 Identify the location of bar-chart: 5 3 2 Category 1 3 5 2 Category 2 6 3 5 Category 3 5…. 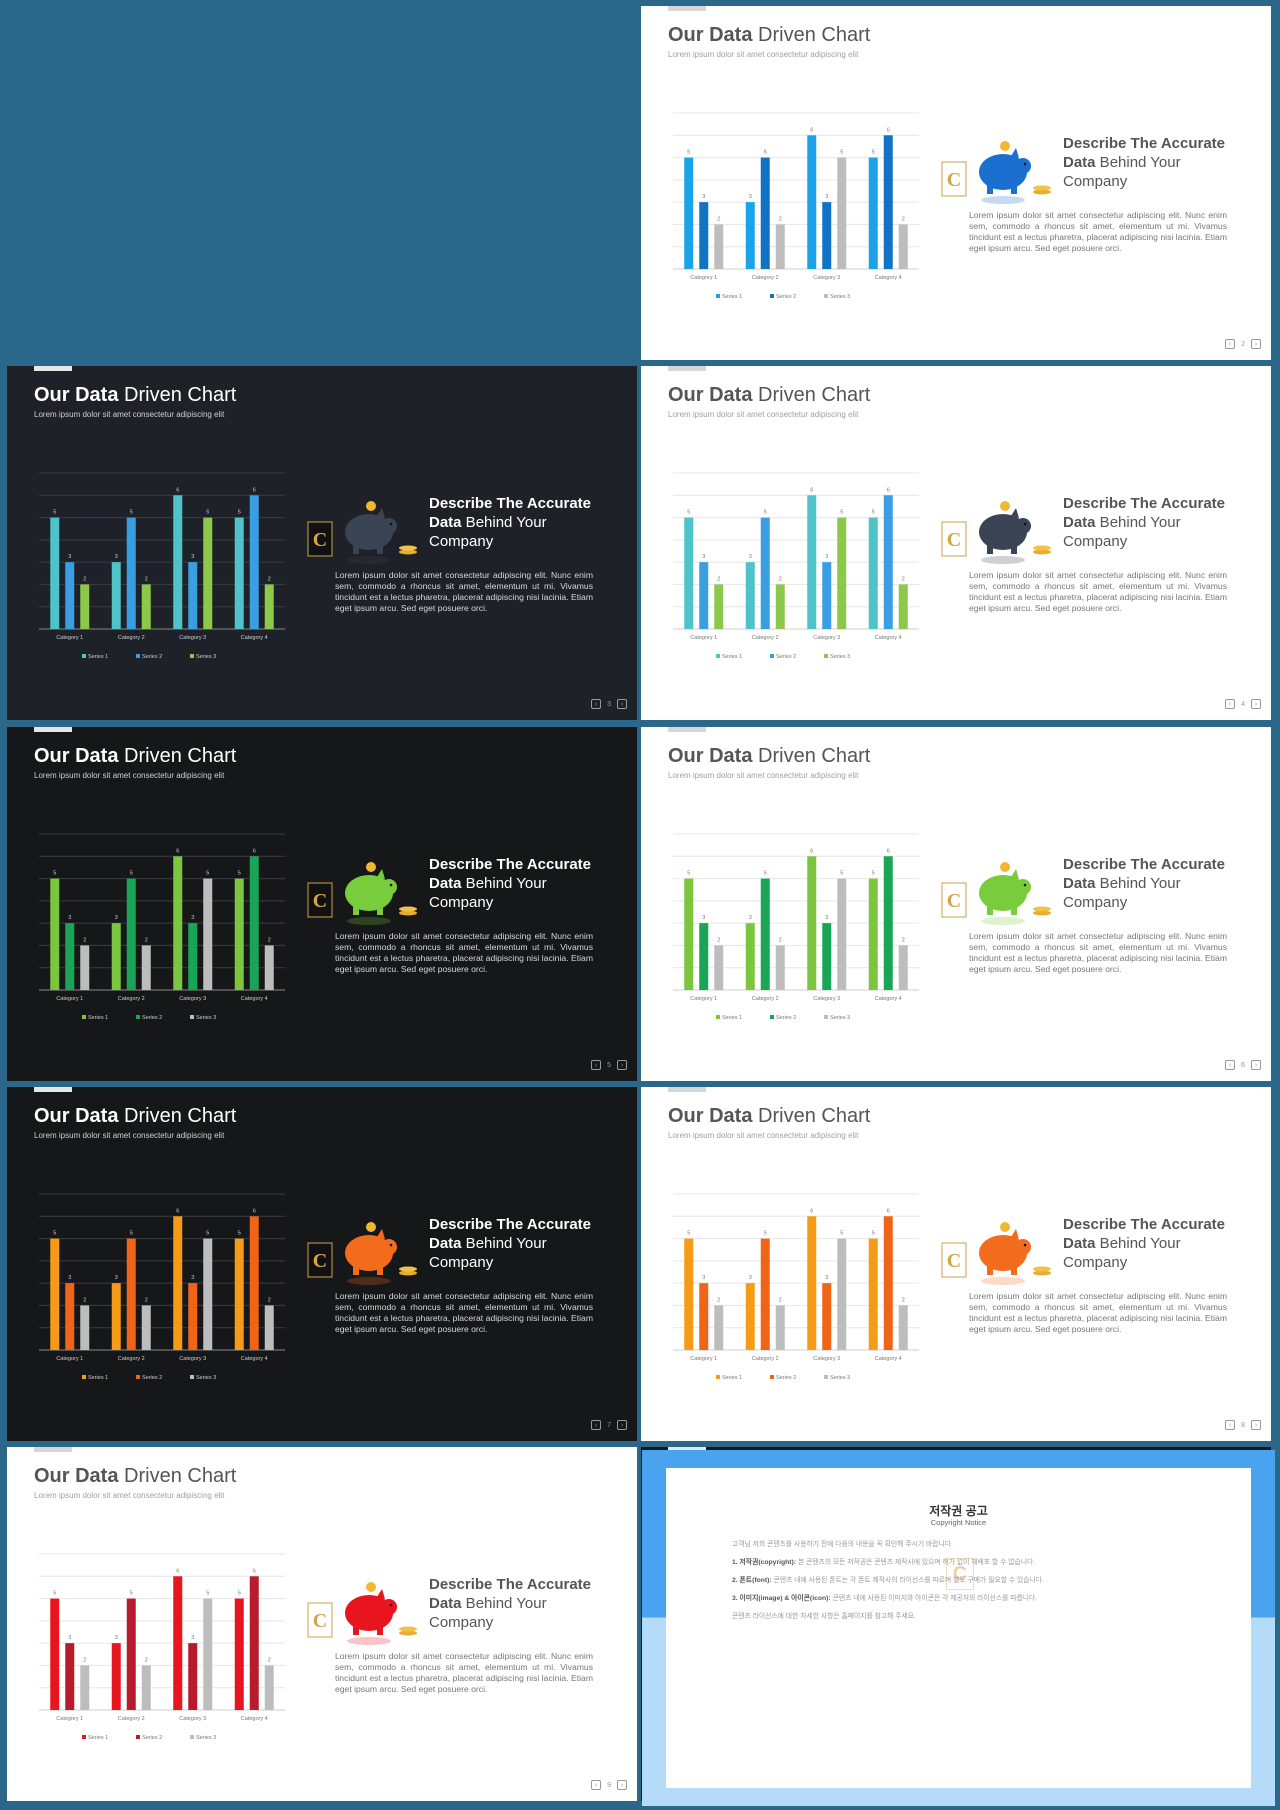
(162, 927).